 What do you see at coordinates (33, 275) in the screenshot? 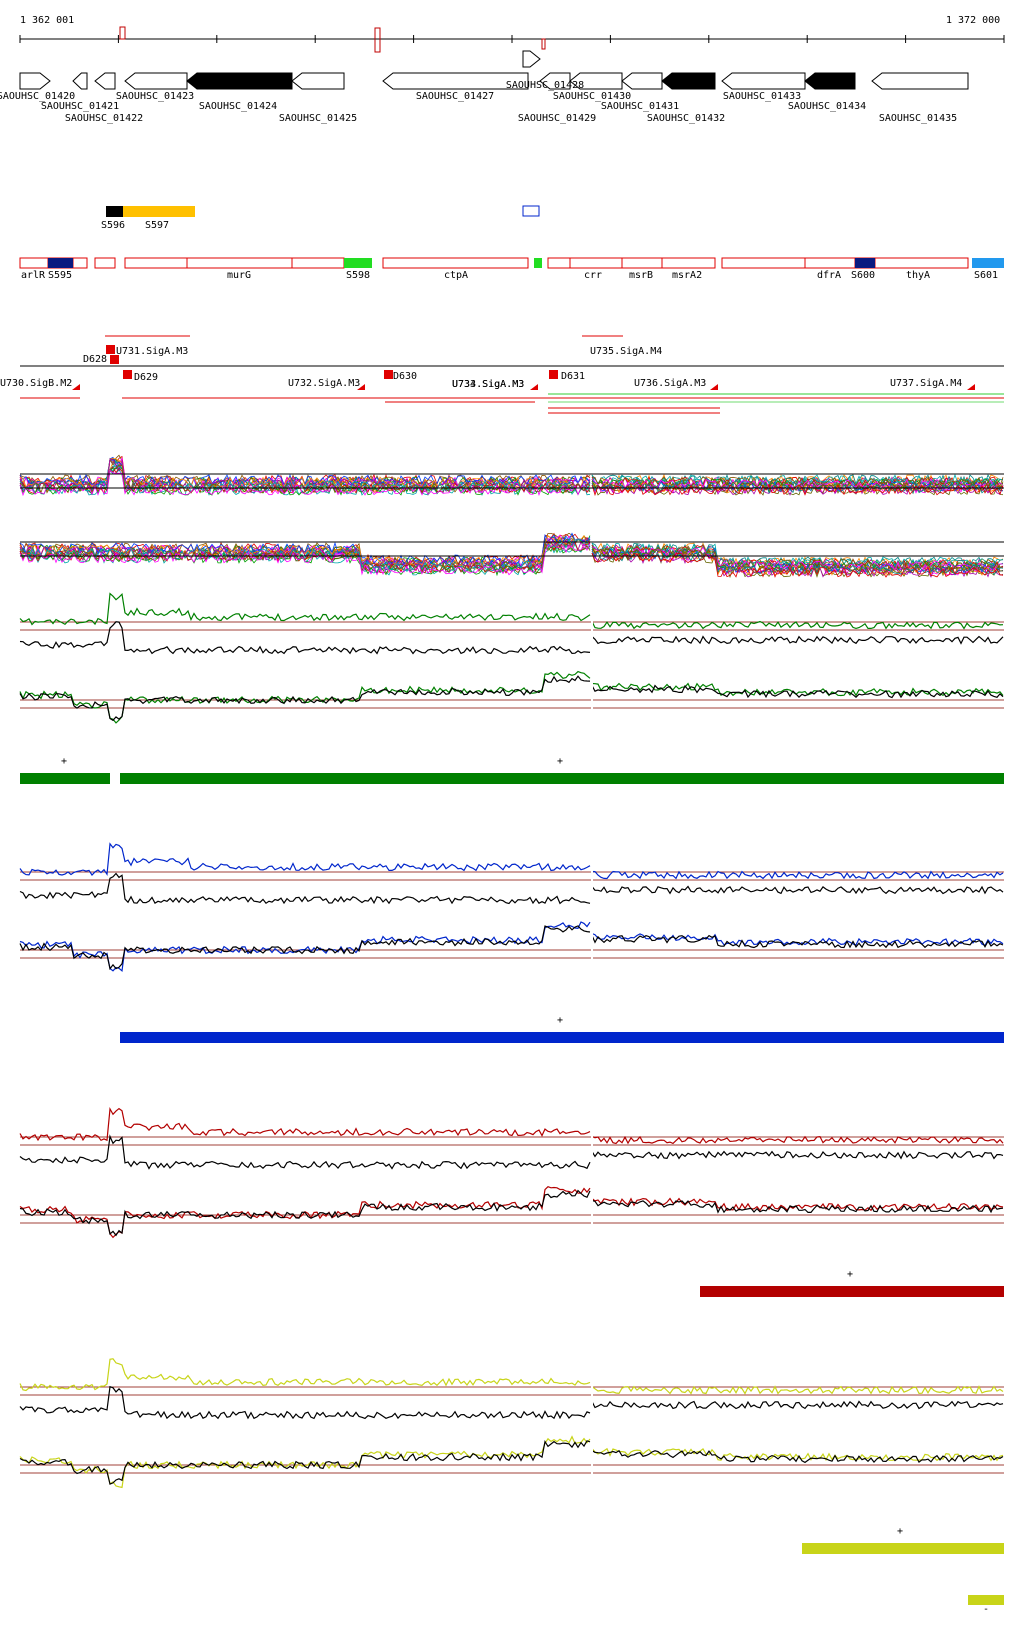
I see `operon-label: arlR` at bounding box center [33, 275].